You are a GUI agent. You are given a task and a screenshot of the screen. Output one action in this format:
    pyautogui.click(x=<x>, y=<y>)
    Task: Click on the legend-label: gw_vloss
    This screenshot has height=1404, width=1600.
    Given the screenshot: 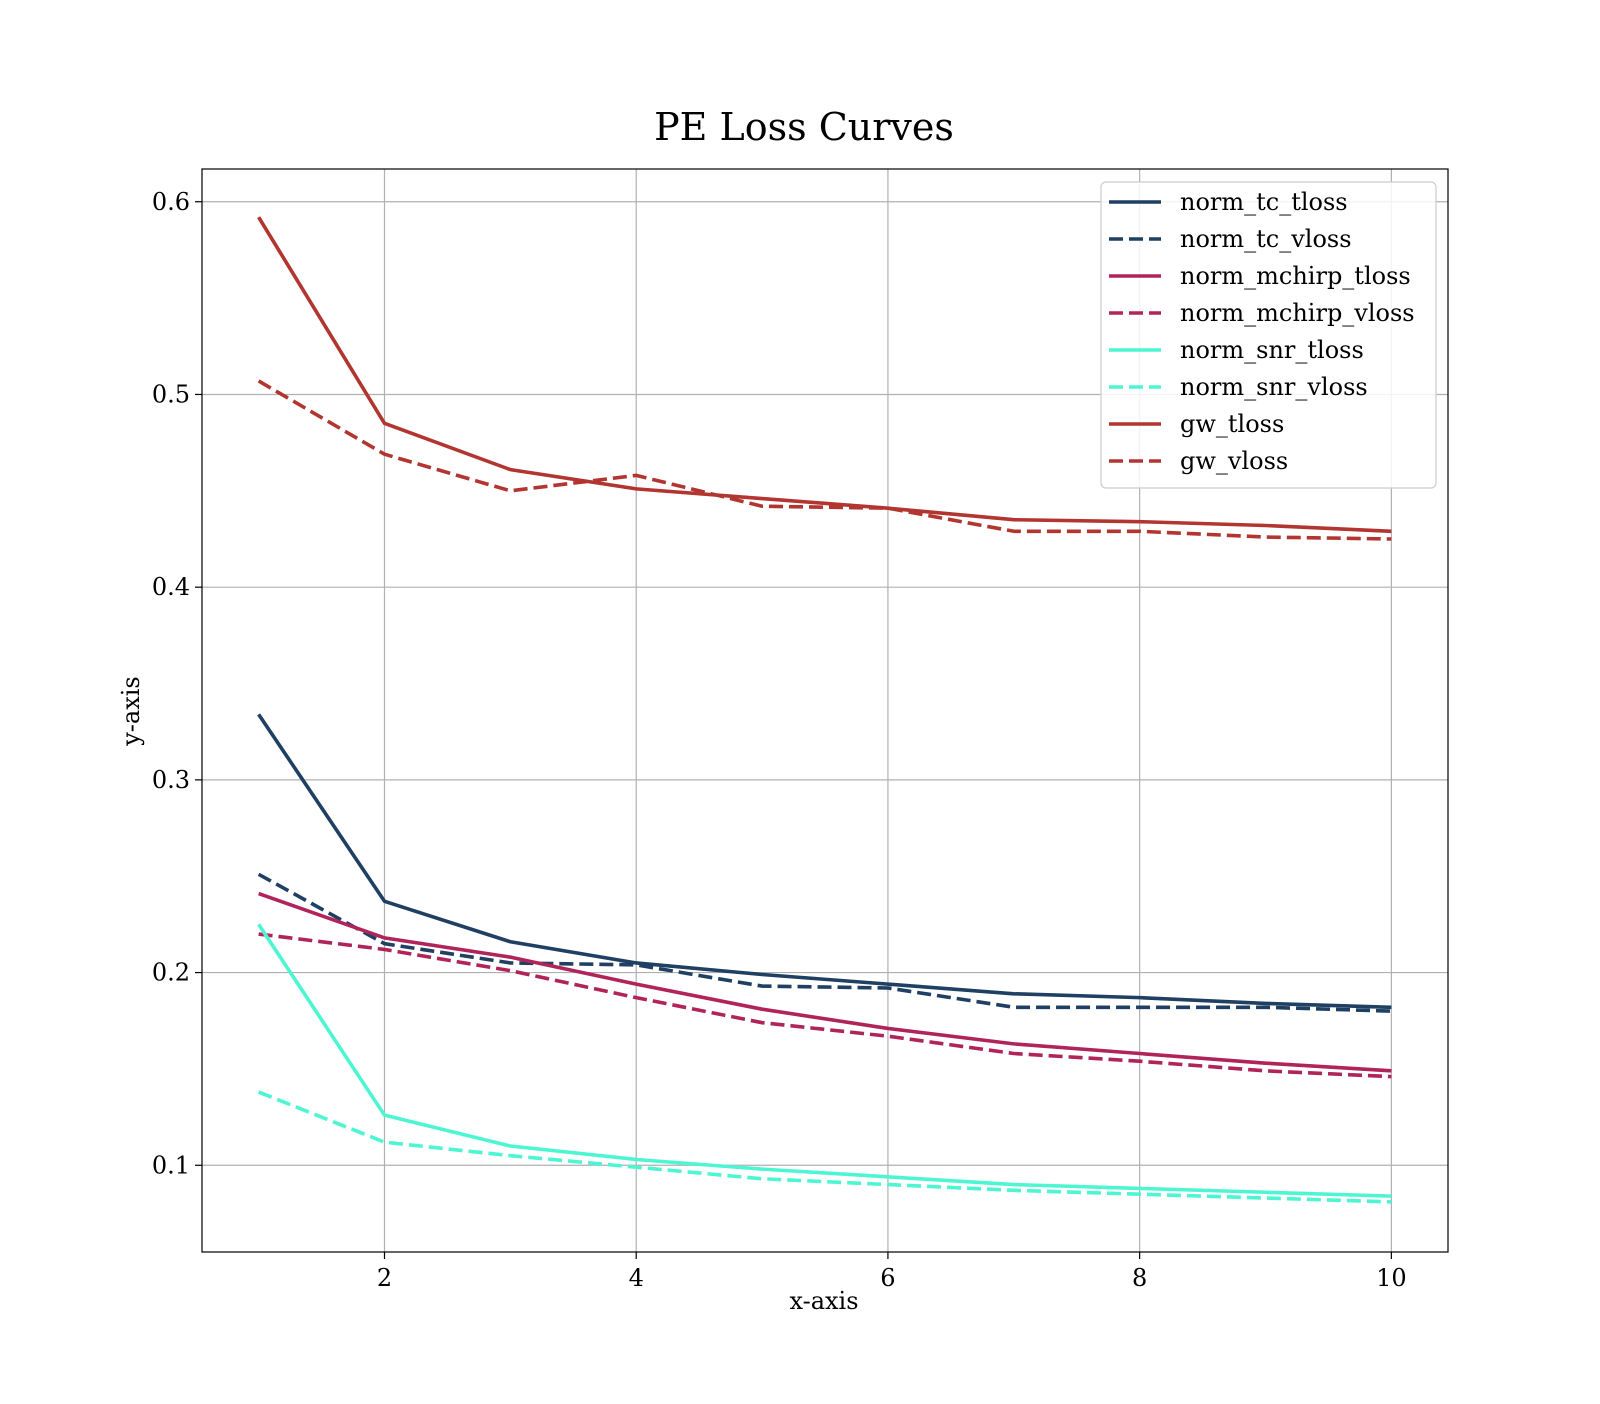 What is the action you would take?
    pyautogui.click(x=1234, y=461)
    